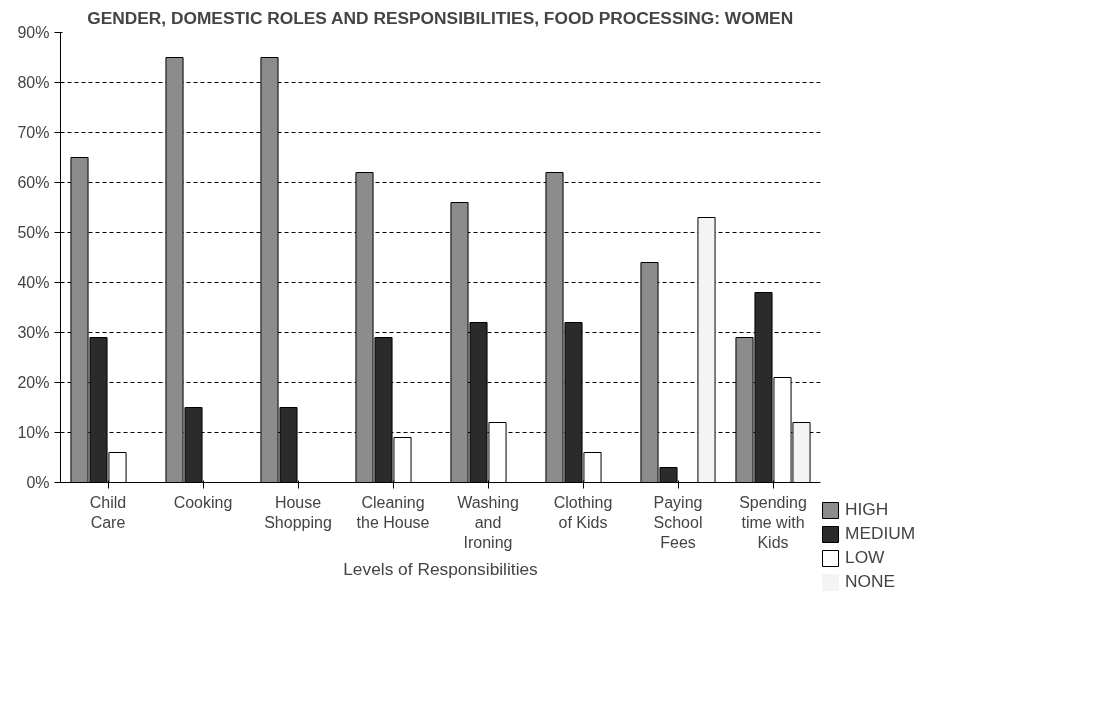 Image resolution: width=1107 pixels, height=705 pixels. I want to click on y-tick-label: 90%, so click(33, 32).